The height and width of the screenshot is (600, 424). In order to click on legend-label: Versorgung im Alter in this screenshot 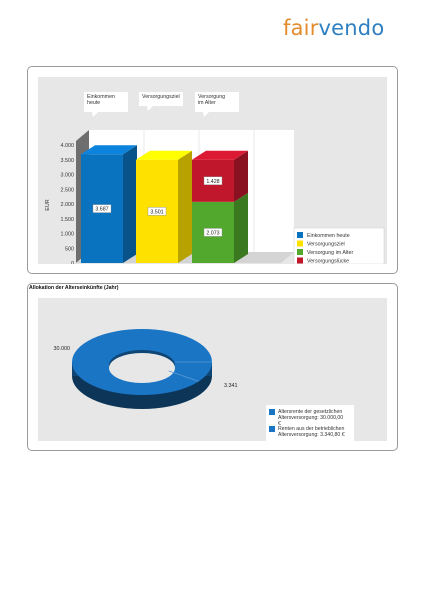, I will do `click(330, 253)`.